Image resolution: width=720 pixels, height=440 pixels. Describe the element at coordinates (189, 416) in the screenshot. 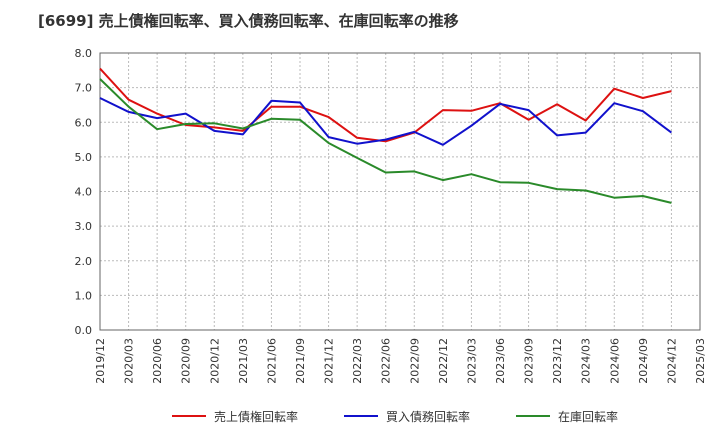

I see `legend-swatch-receivables` at that location.